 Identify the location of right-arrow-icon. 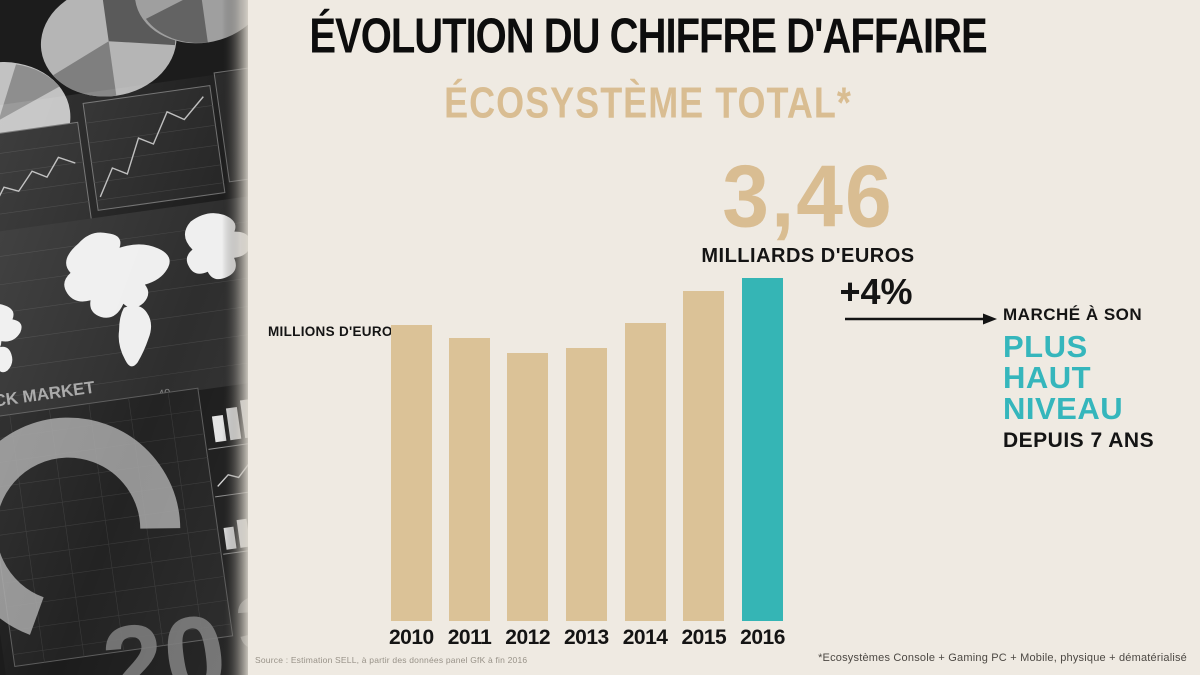
(921, 319).